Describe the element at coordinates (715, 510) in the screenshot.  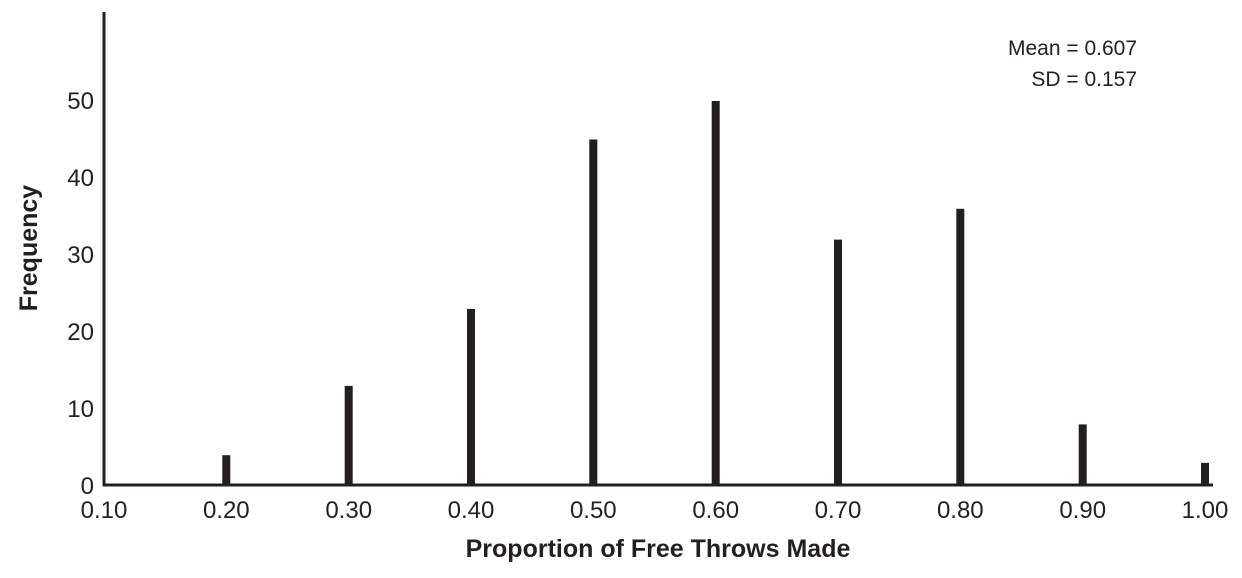
I see `x-tick-label: 0.60` at that location.